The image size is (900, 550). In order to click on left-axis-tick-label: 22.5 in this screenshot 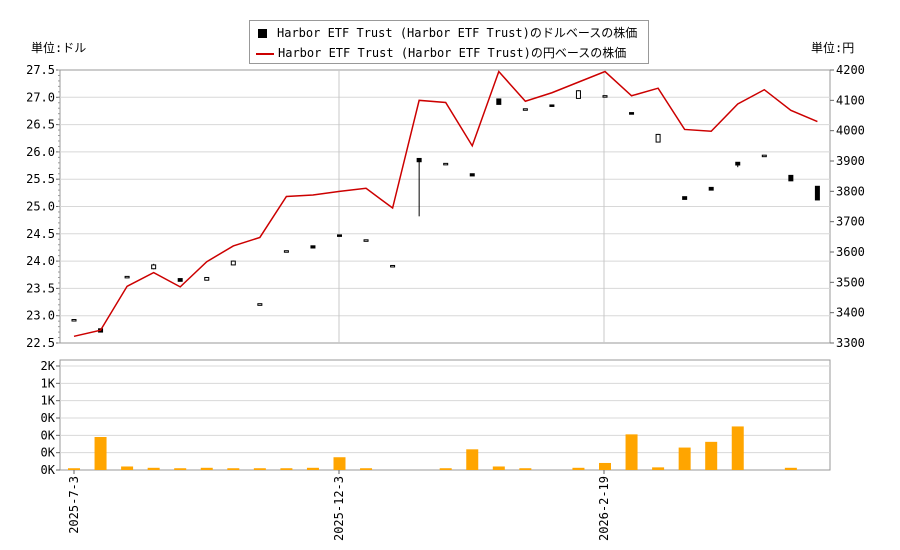, I will do `click(40, 343)`.